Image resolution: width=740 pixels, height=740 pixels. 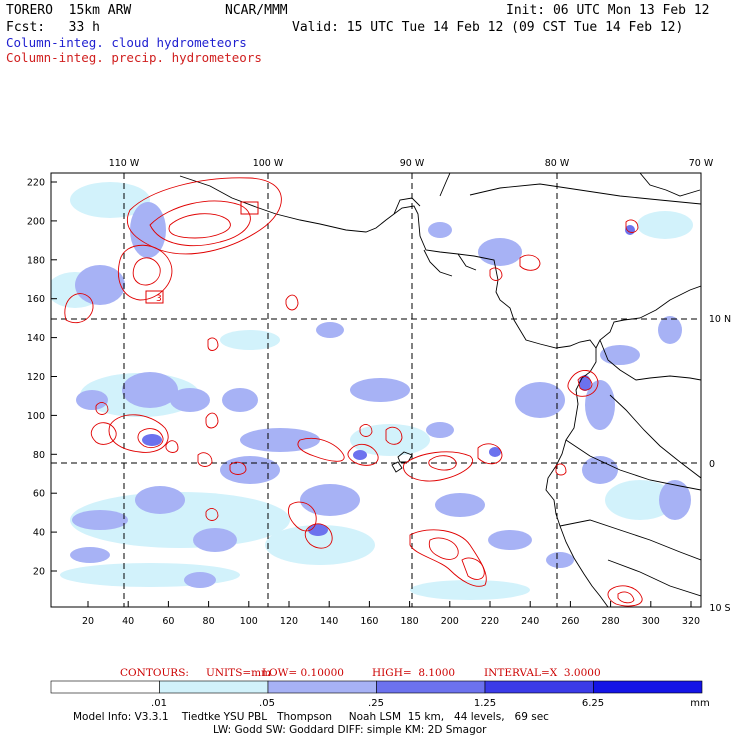 I want to click on lon-label: 90 W, so click(x=412, y=163).